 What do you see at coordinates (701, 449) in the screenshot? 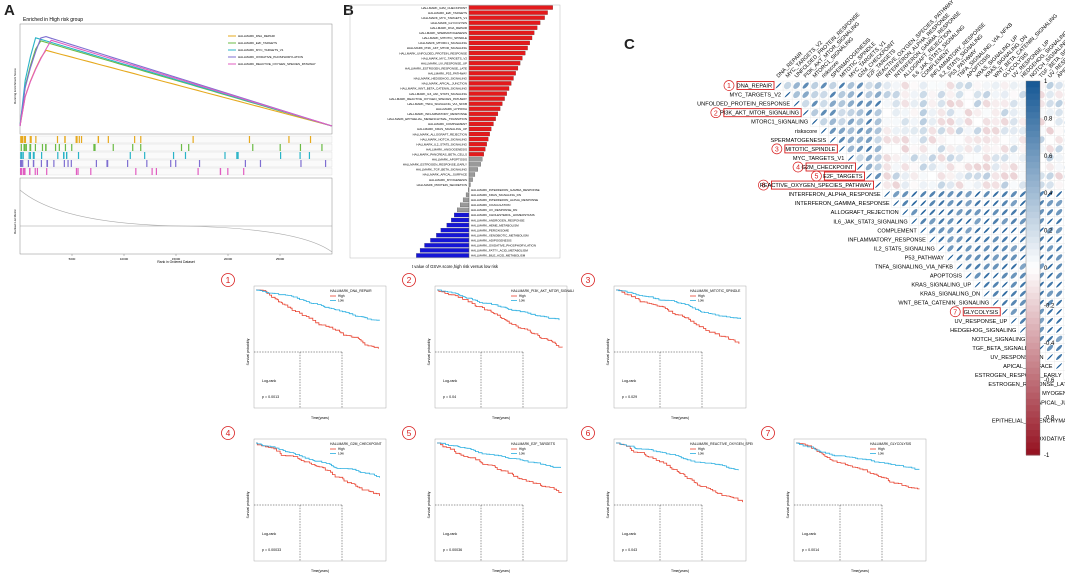
I see `km-legend-high: High` at bounding box center [701, 449].